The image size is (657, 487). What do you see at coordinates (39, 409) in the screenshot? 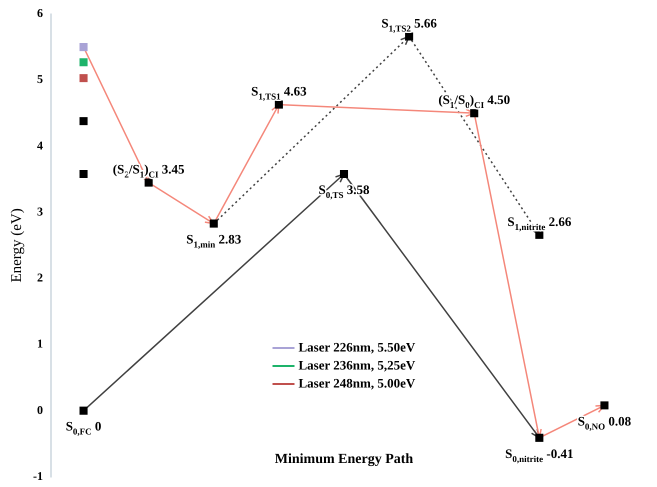
I see `y-tick-label: 0` at bounding box center [39, 409].